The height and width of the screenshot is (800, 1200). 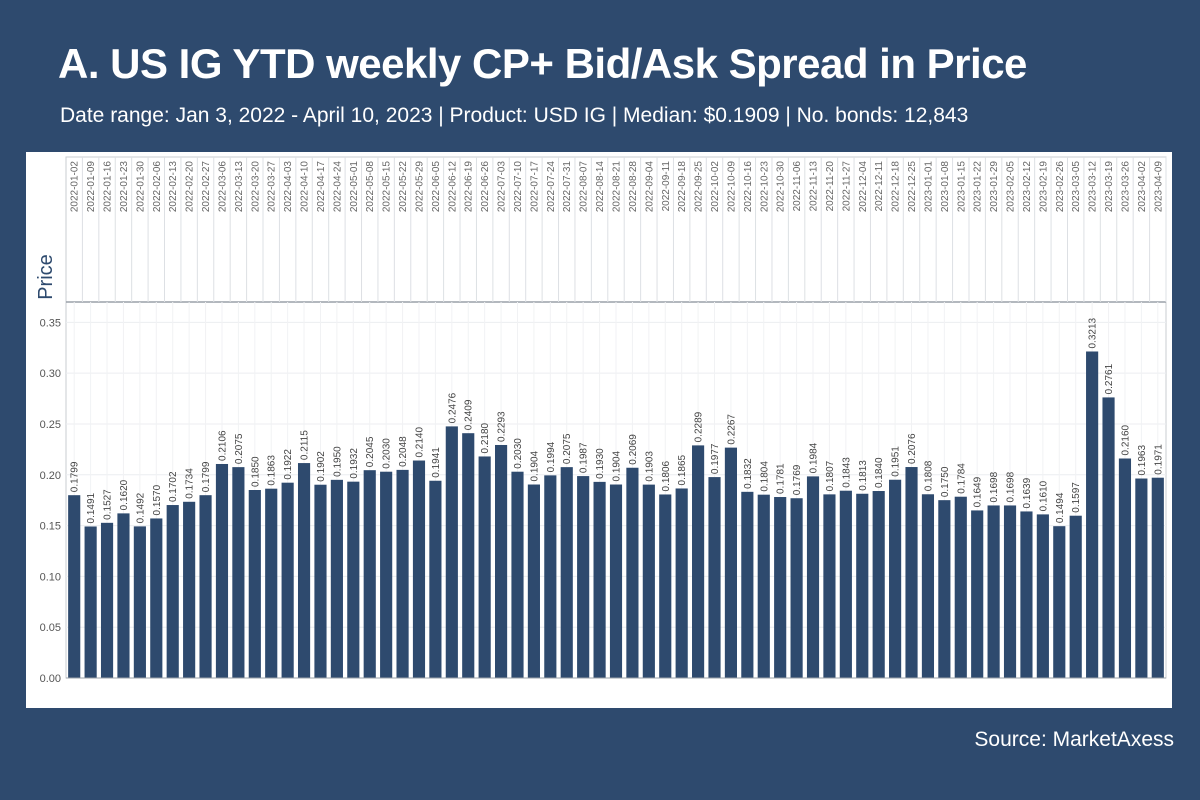 I want to click on category-label: 2022-09-11, so click(x=666, y=186).